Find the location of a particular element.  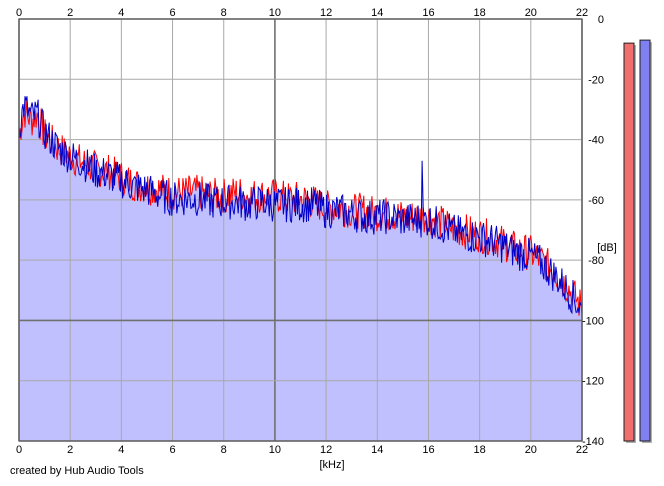

x-tick-label-bottom: 10 is located at coordinates (275, 450).